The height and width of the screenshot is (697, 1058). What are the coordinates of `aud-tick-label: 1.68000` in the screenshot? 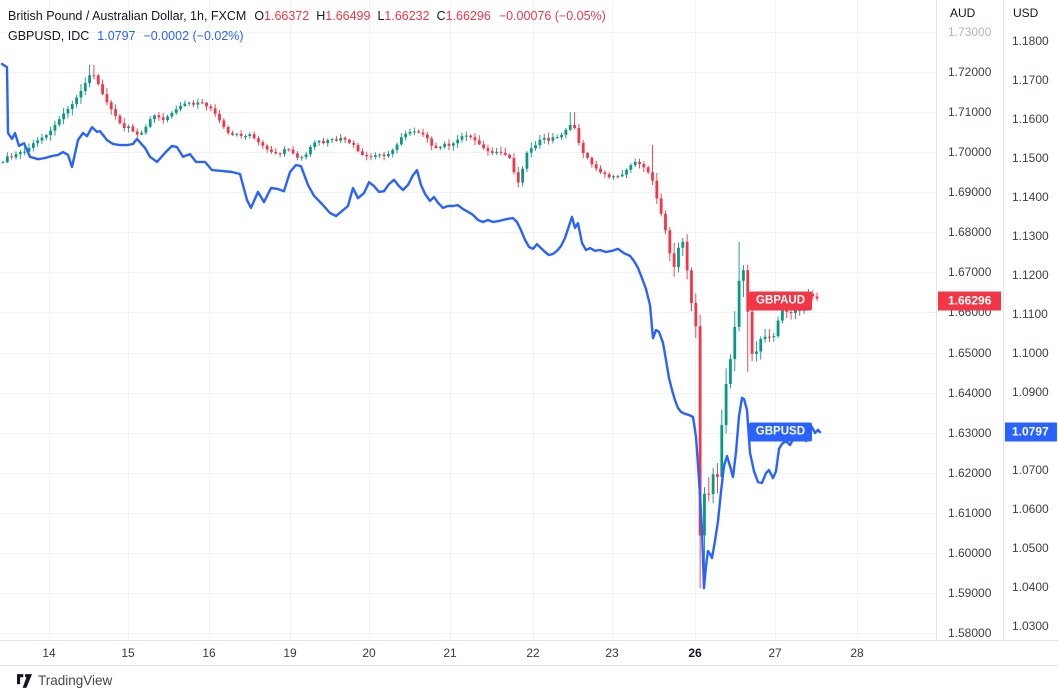 It's located at (970, 232).